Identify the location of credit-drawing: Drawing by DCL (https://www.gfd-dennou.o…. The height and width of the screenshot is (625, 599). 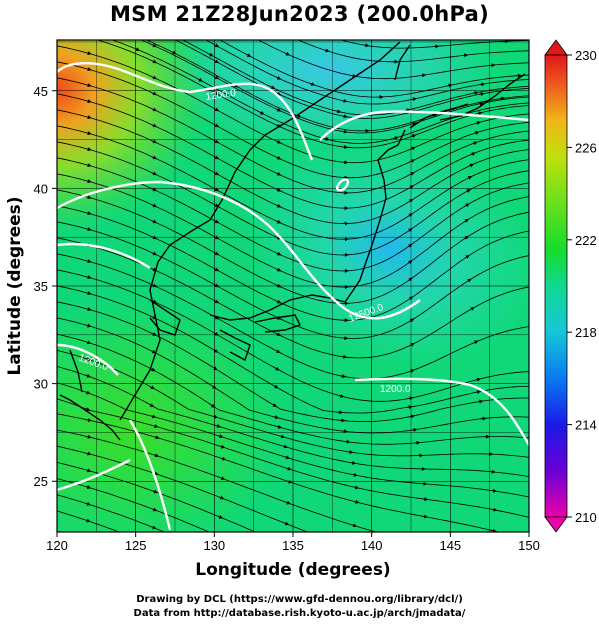
(299, 599).